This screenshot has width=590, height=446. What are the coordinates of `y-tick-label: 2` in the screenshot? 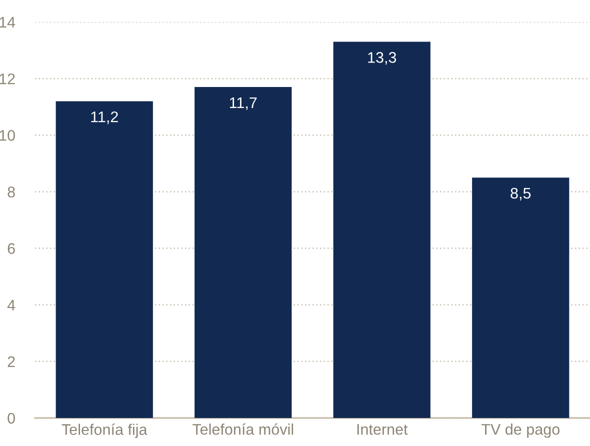 It's located at (11, 361).